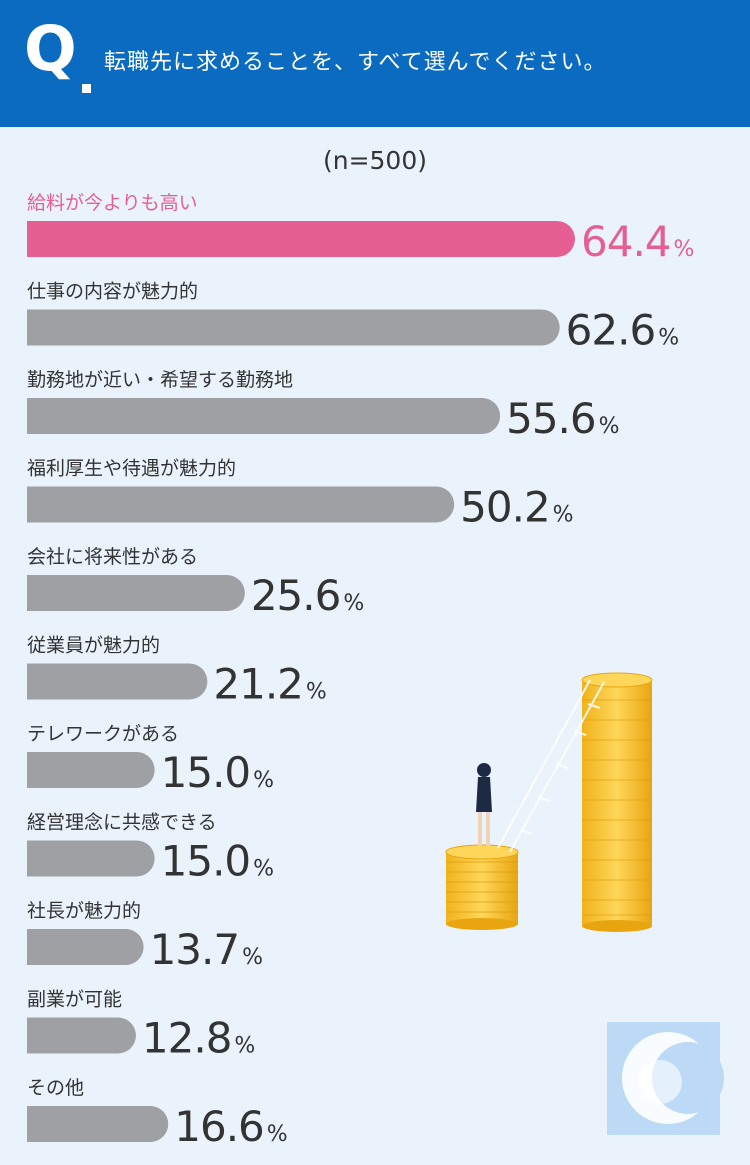  Describe the element at coordinates (637, 241) in the screenshot. I see `value-label: 64.4%` at that location.